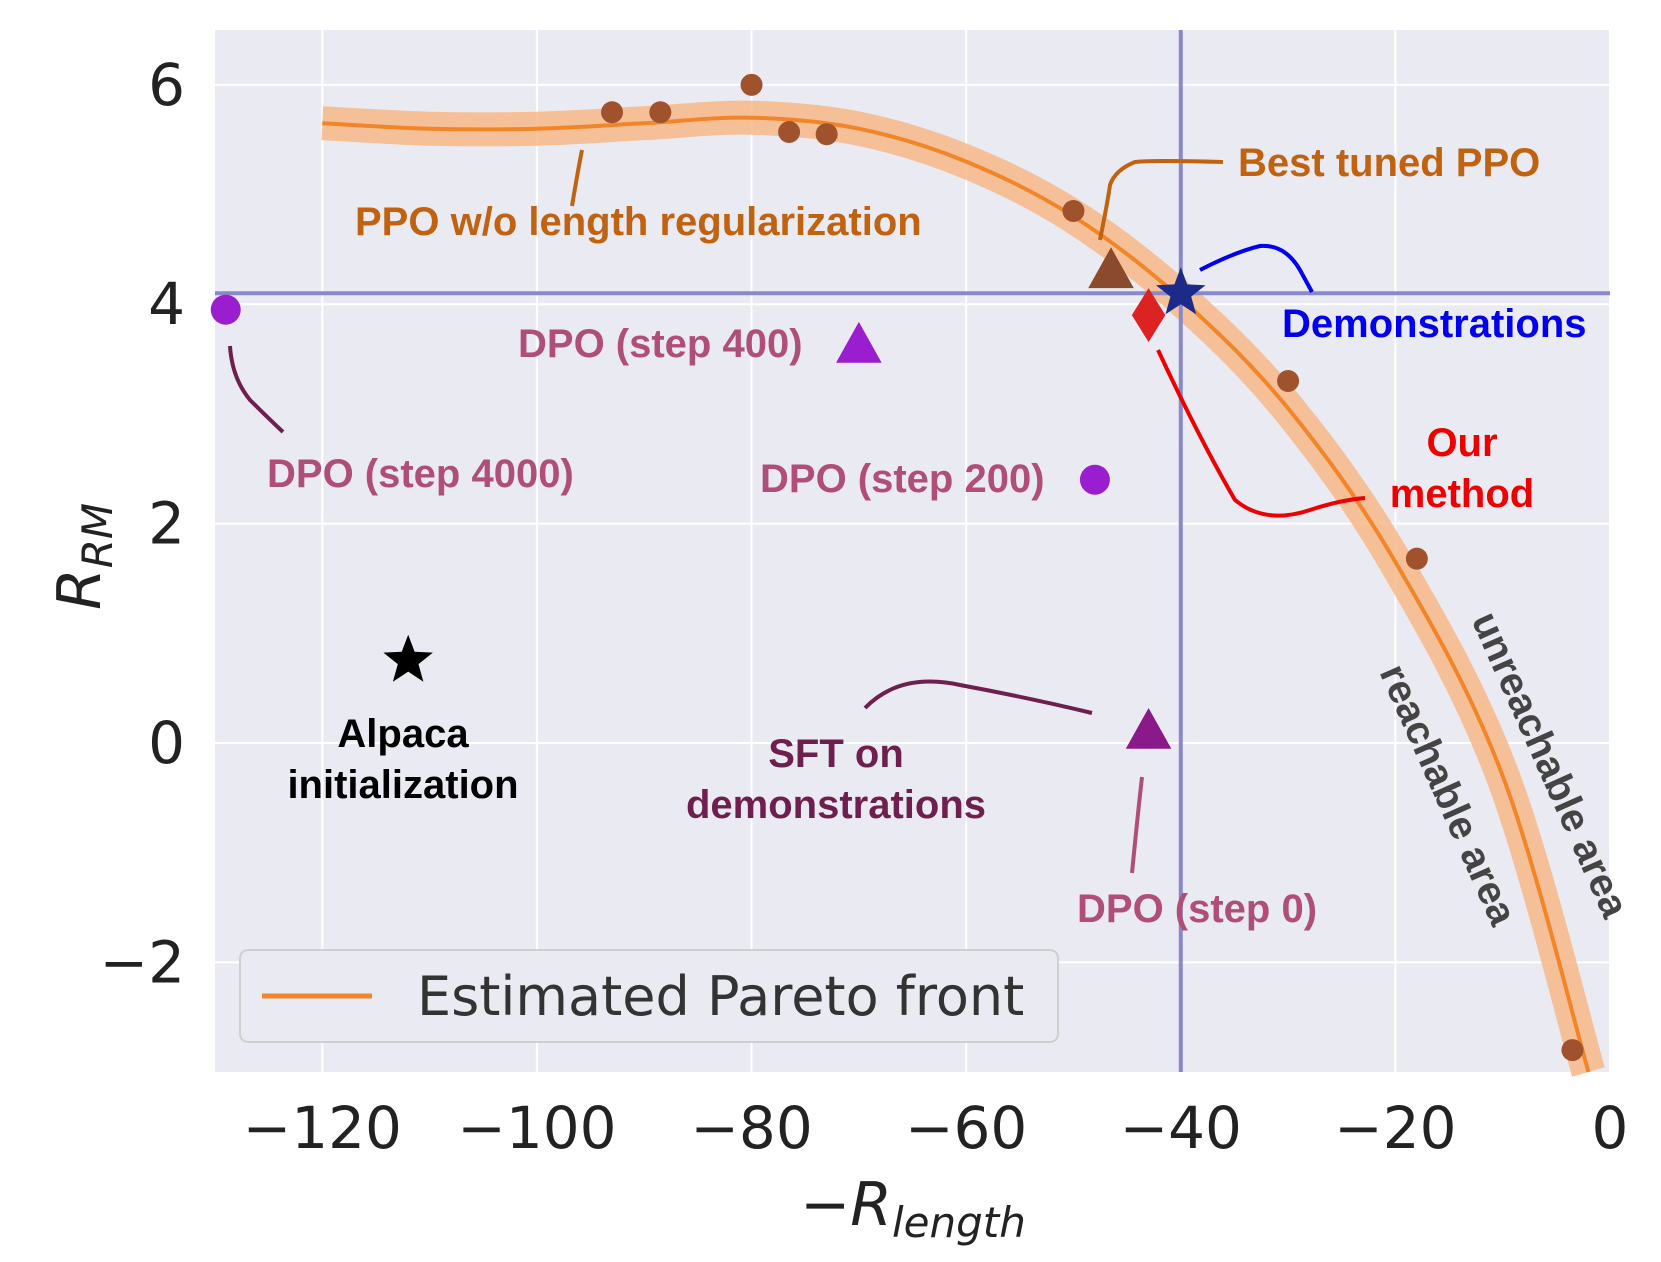 Image resolution: width=1661 pixels, height=1262 pixels. Describe the element at coordinates (97, 535) in the screenshot. I see `y-axis-title-sub: RM` at that location.